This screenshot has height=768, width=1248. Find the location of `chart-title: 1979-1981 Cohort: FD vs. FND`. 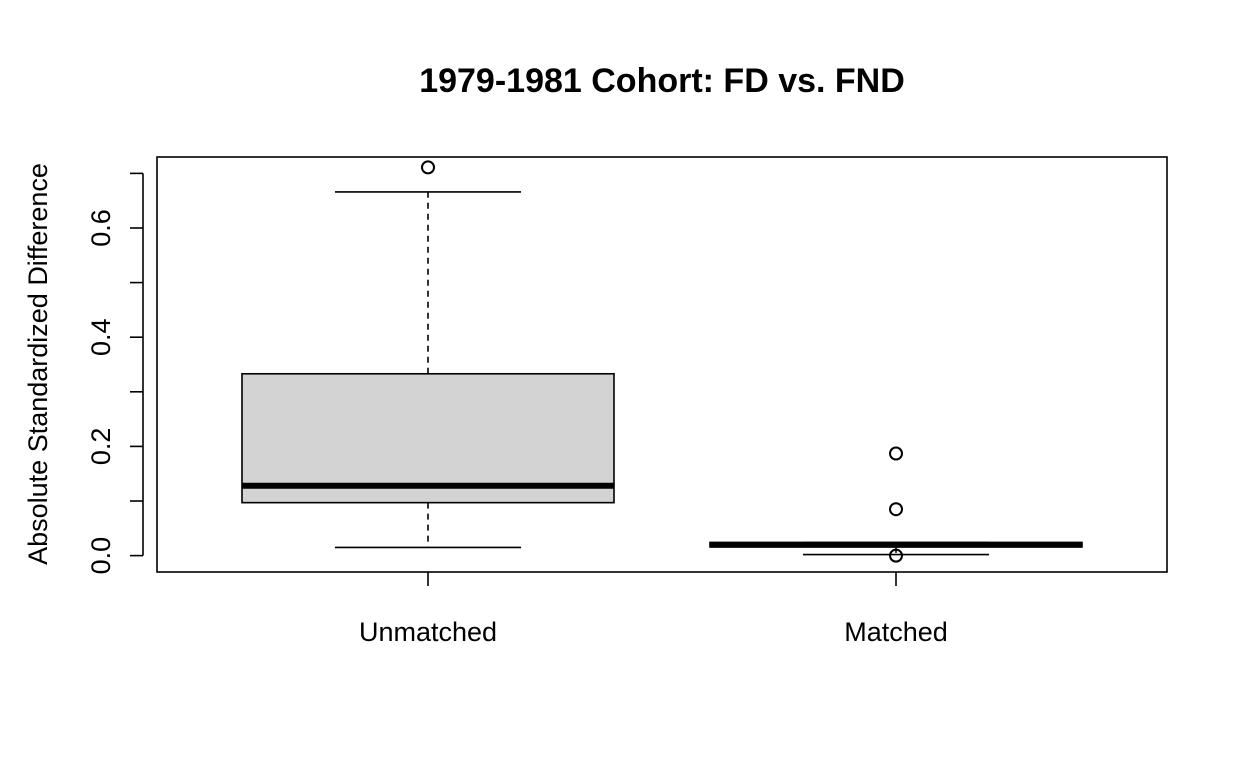

chart-title: 1979-1981 Cohort: FD vs. FND is located at coordinates (662, 81).